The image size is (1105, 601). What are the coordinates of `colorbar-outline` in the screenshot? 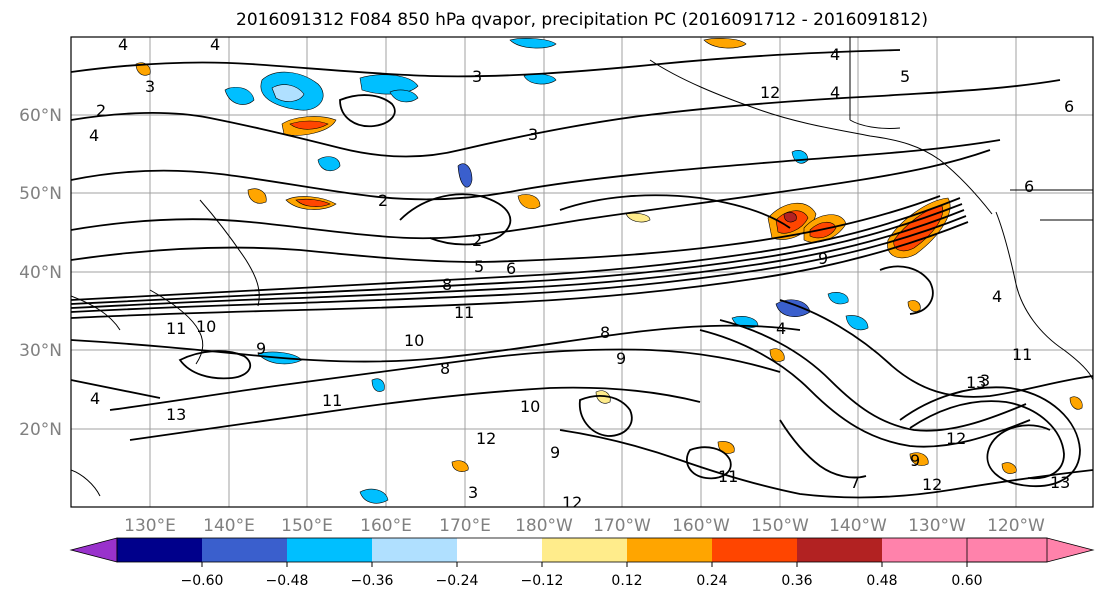 It's located at (582, 550).